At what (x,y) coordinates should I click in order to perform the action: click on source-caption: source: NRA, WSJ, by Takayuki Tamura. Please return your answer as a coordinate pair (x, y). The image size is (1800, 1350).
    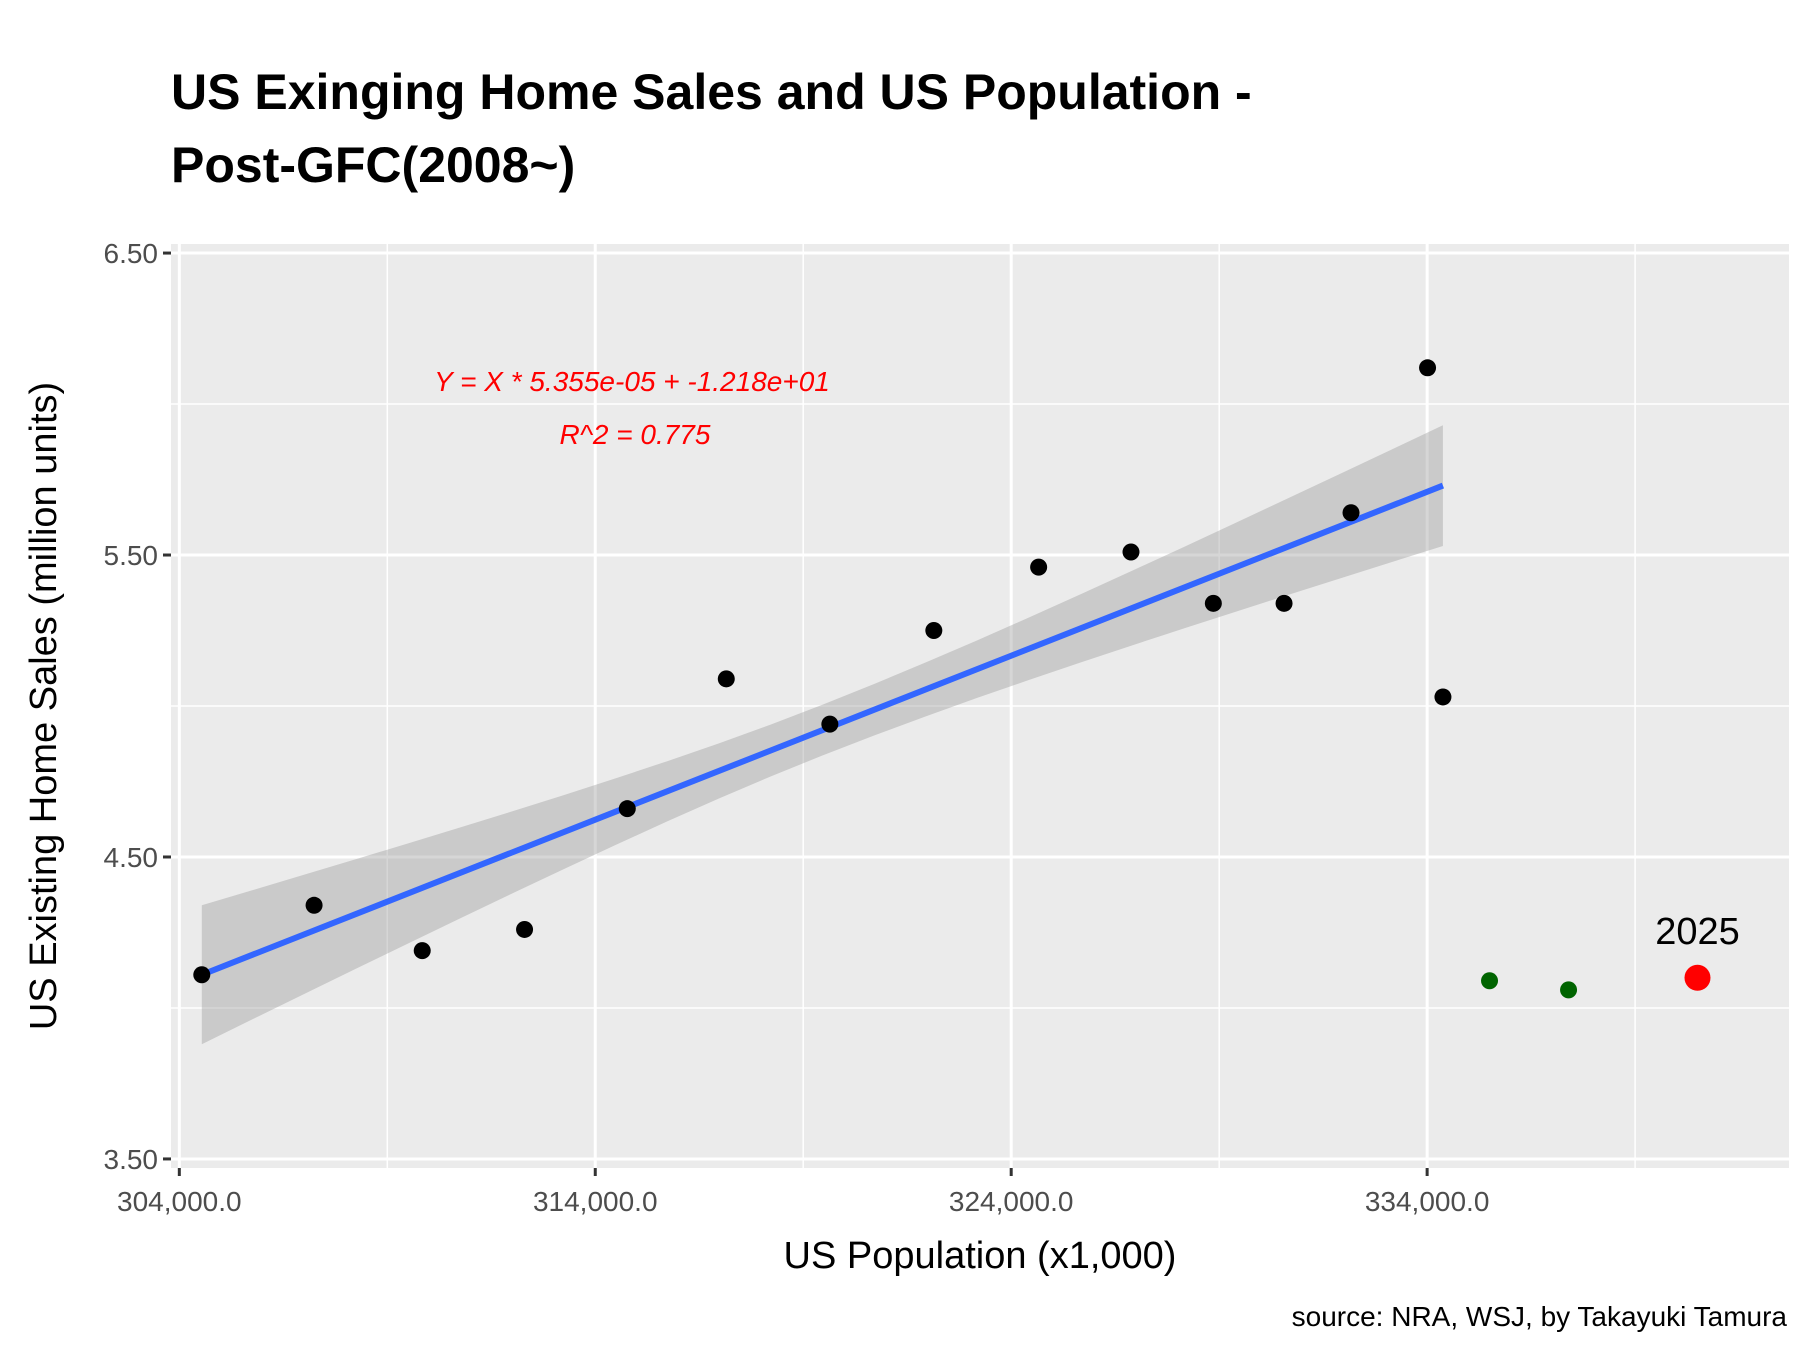
    Looking at the image, I should click on (1540, 1316).